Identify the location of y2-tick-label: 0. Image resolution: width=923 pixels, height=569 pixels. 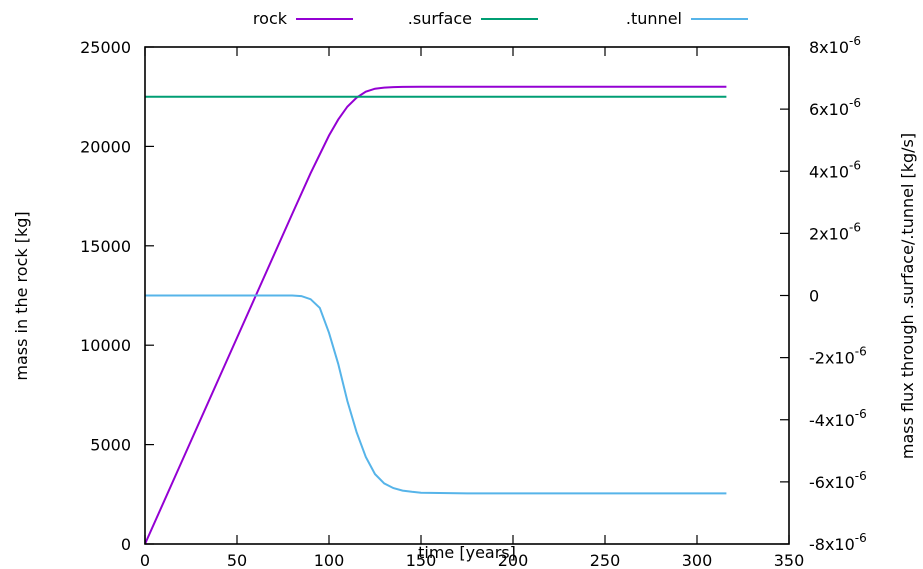
(814, 296).